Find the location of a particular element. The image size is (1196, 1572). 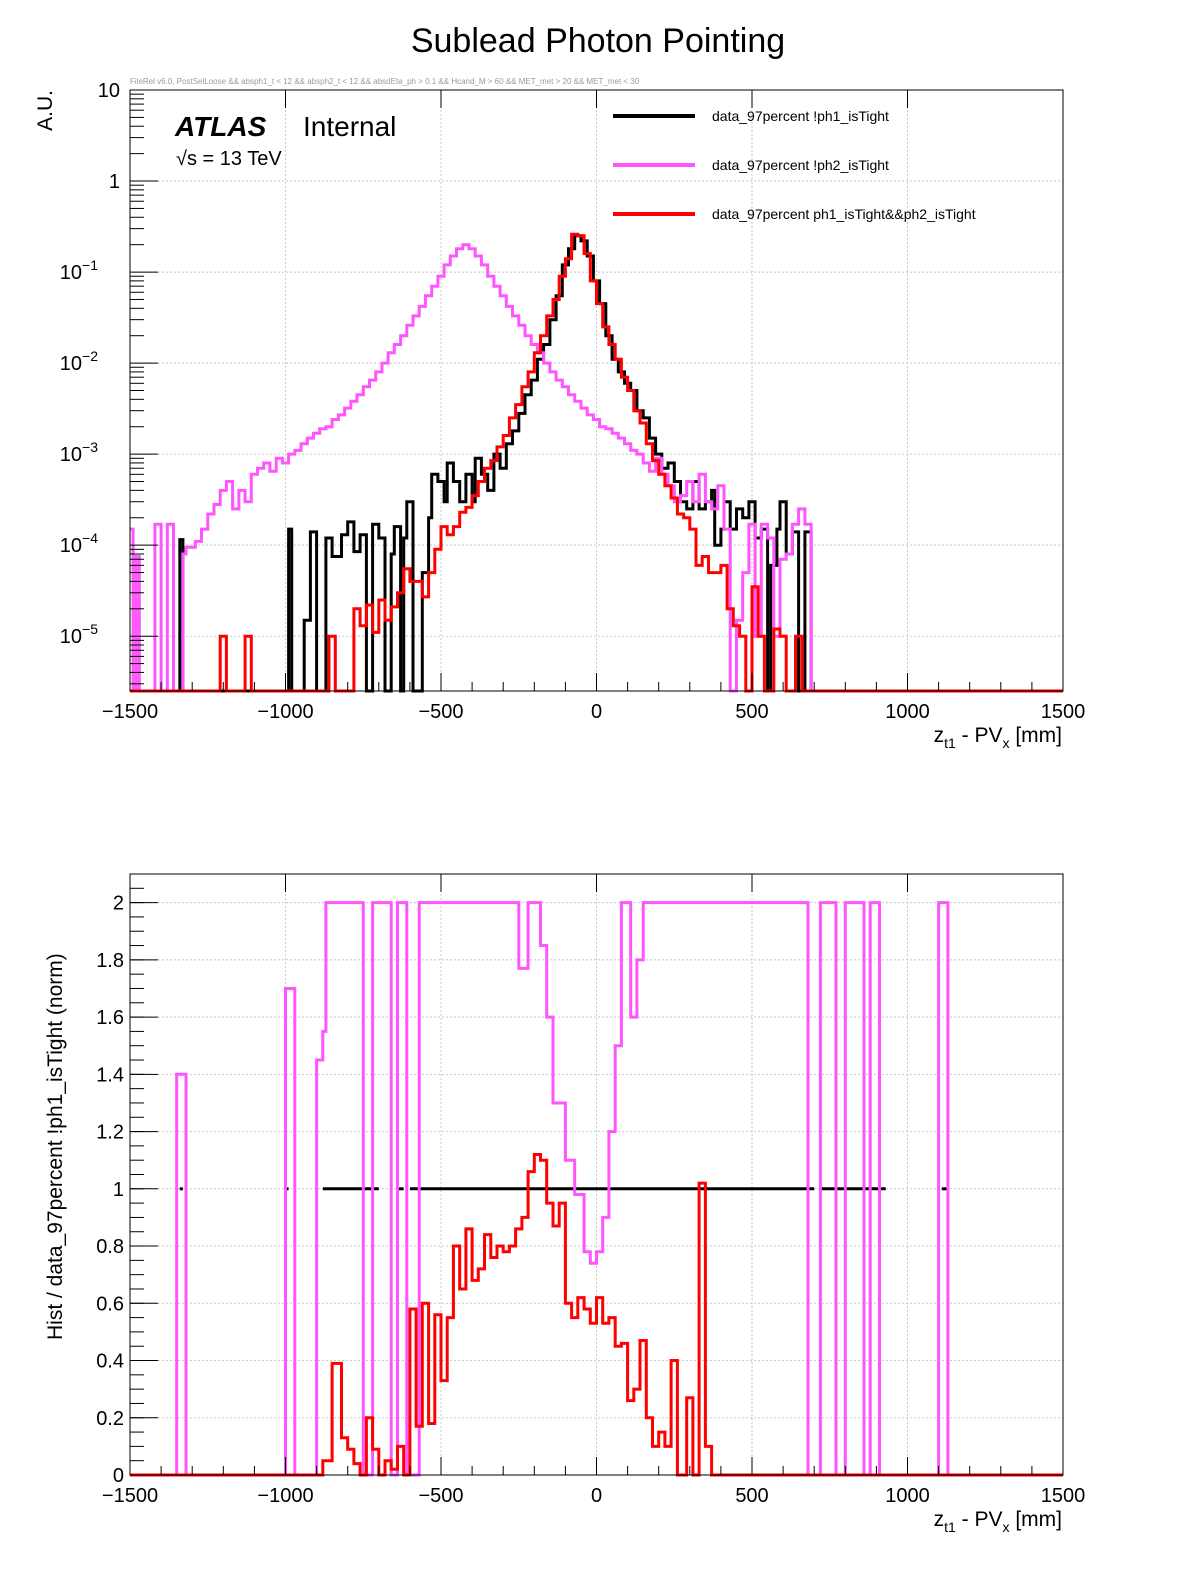

top-ytick-label: 10⁻² is located at coordinates (79, 361).